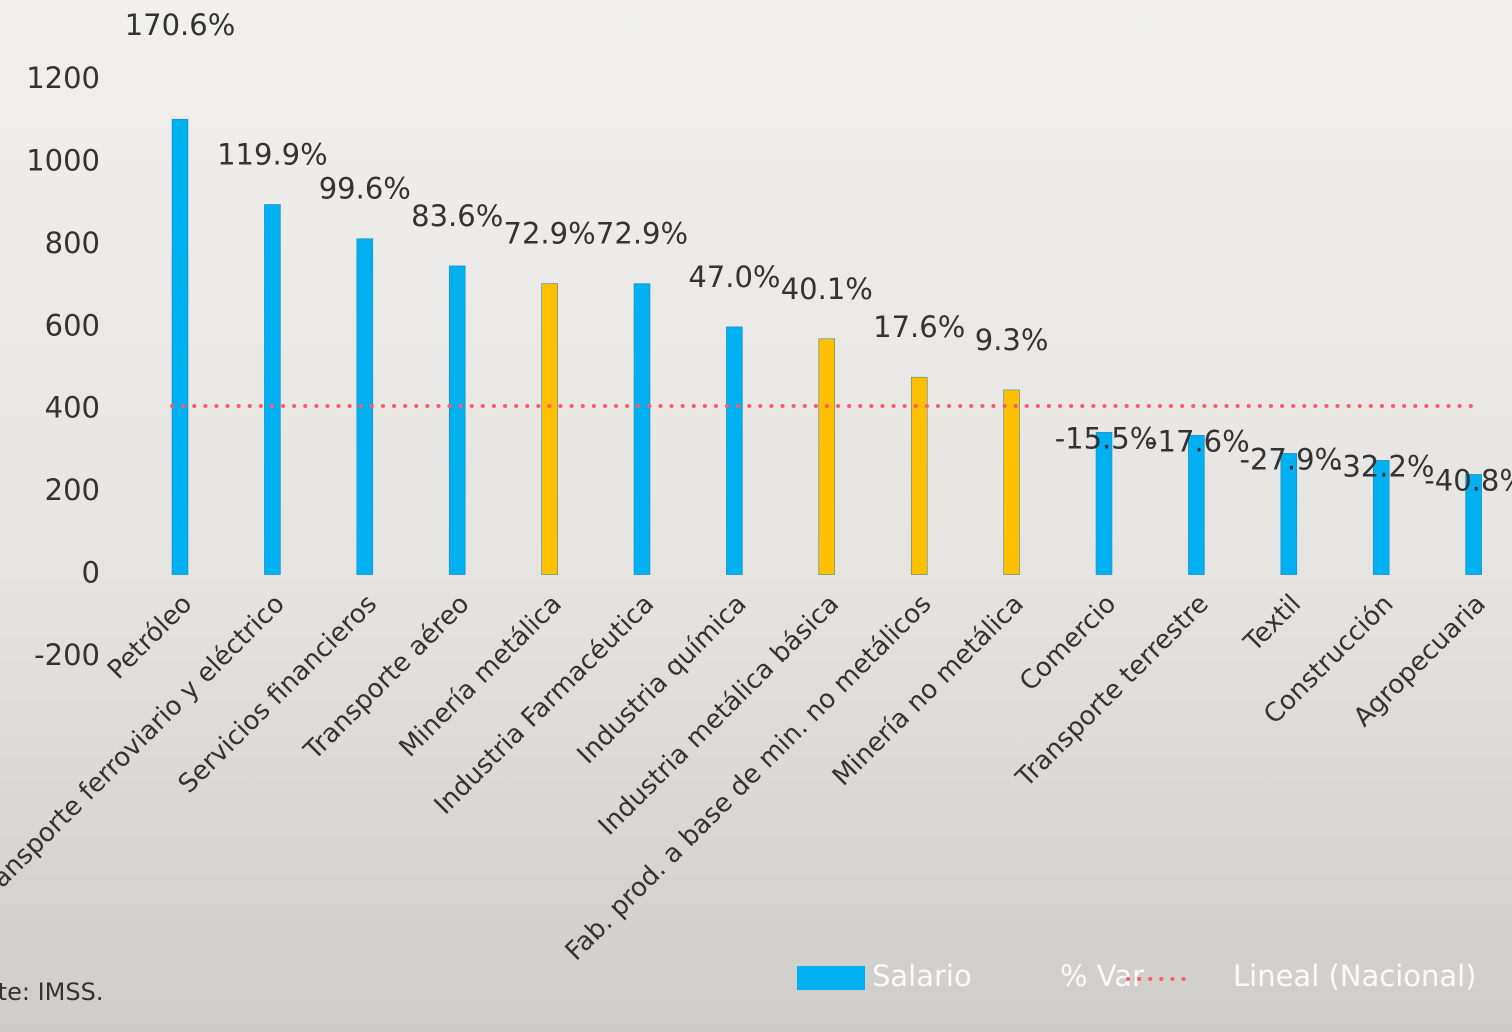 Image resolution: width=1512 pixels, height=1032 pixels. Describe the element at coordinates (63, 78) in the screenshot. I see `y-tick-label: 1200` at that location.